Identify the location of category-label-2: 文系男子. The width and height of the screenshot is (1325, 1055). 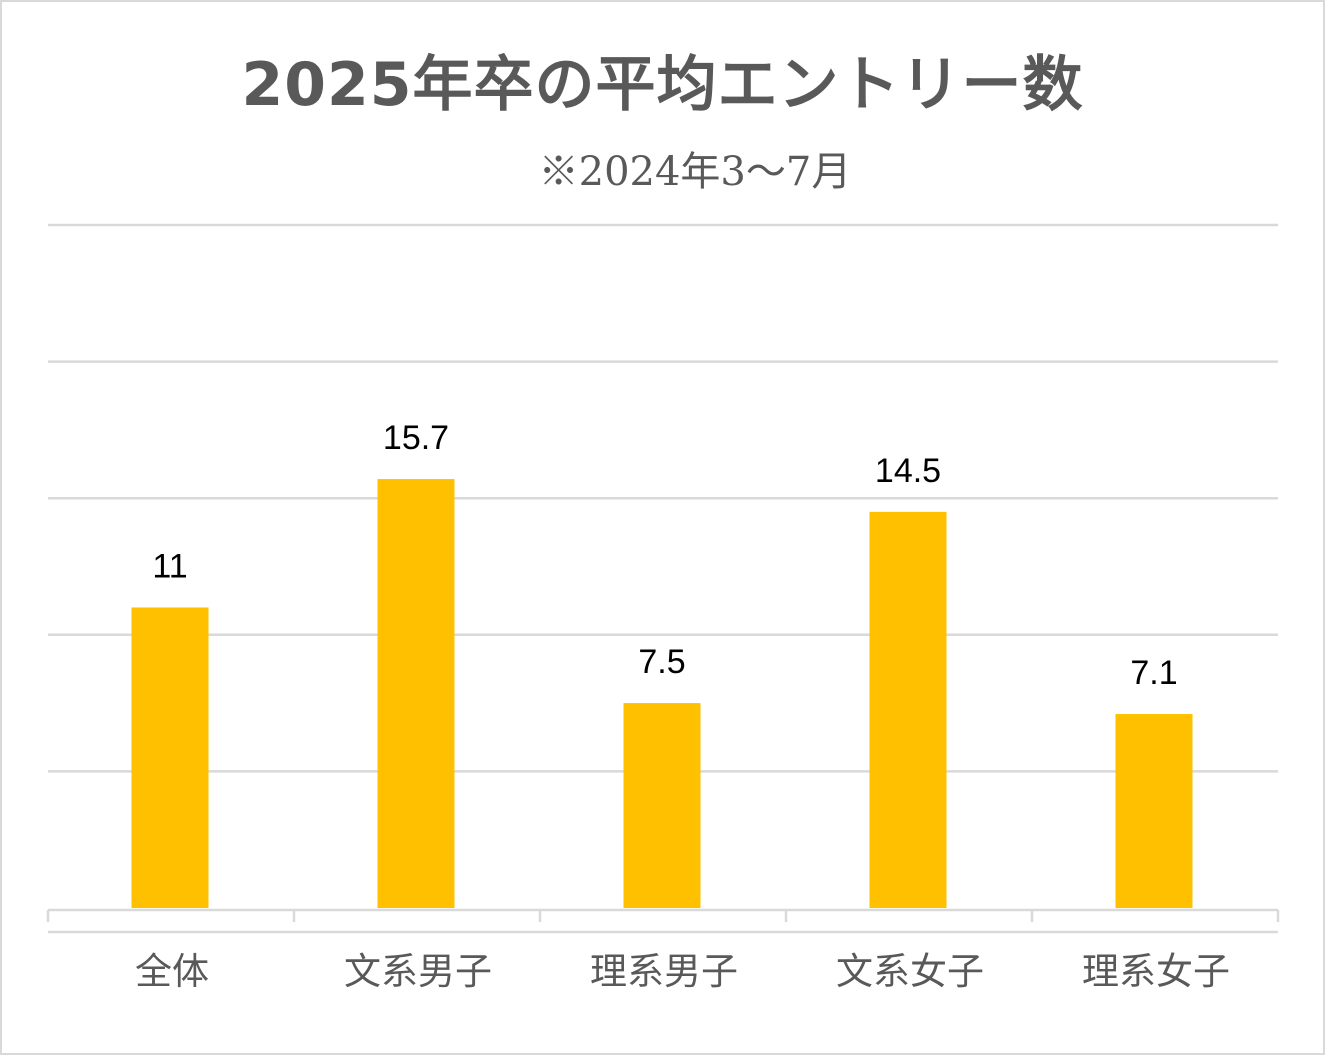
(418, 971).